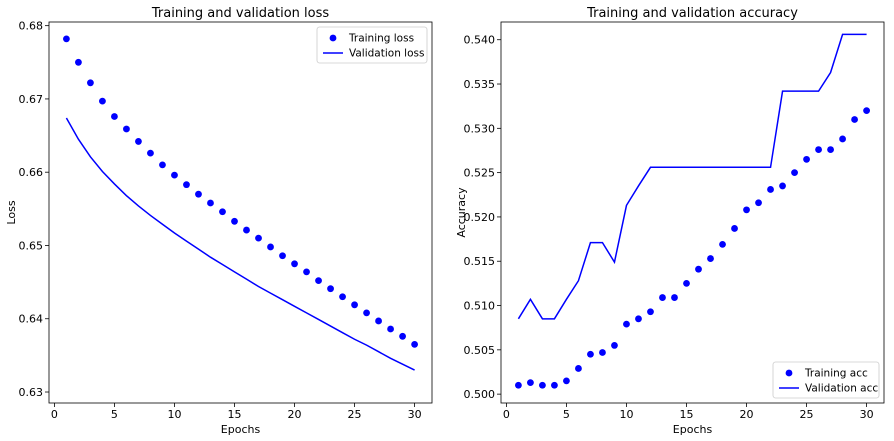  I want to click on loss-y-tick-label: 0.63, so click(31, 392).